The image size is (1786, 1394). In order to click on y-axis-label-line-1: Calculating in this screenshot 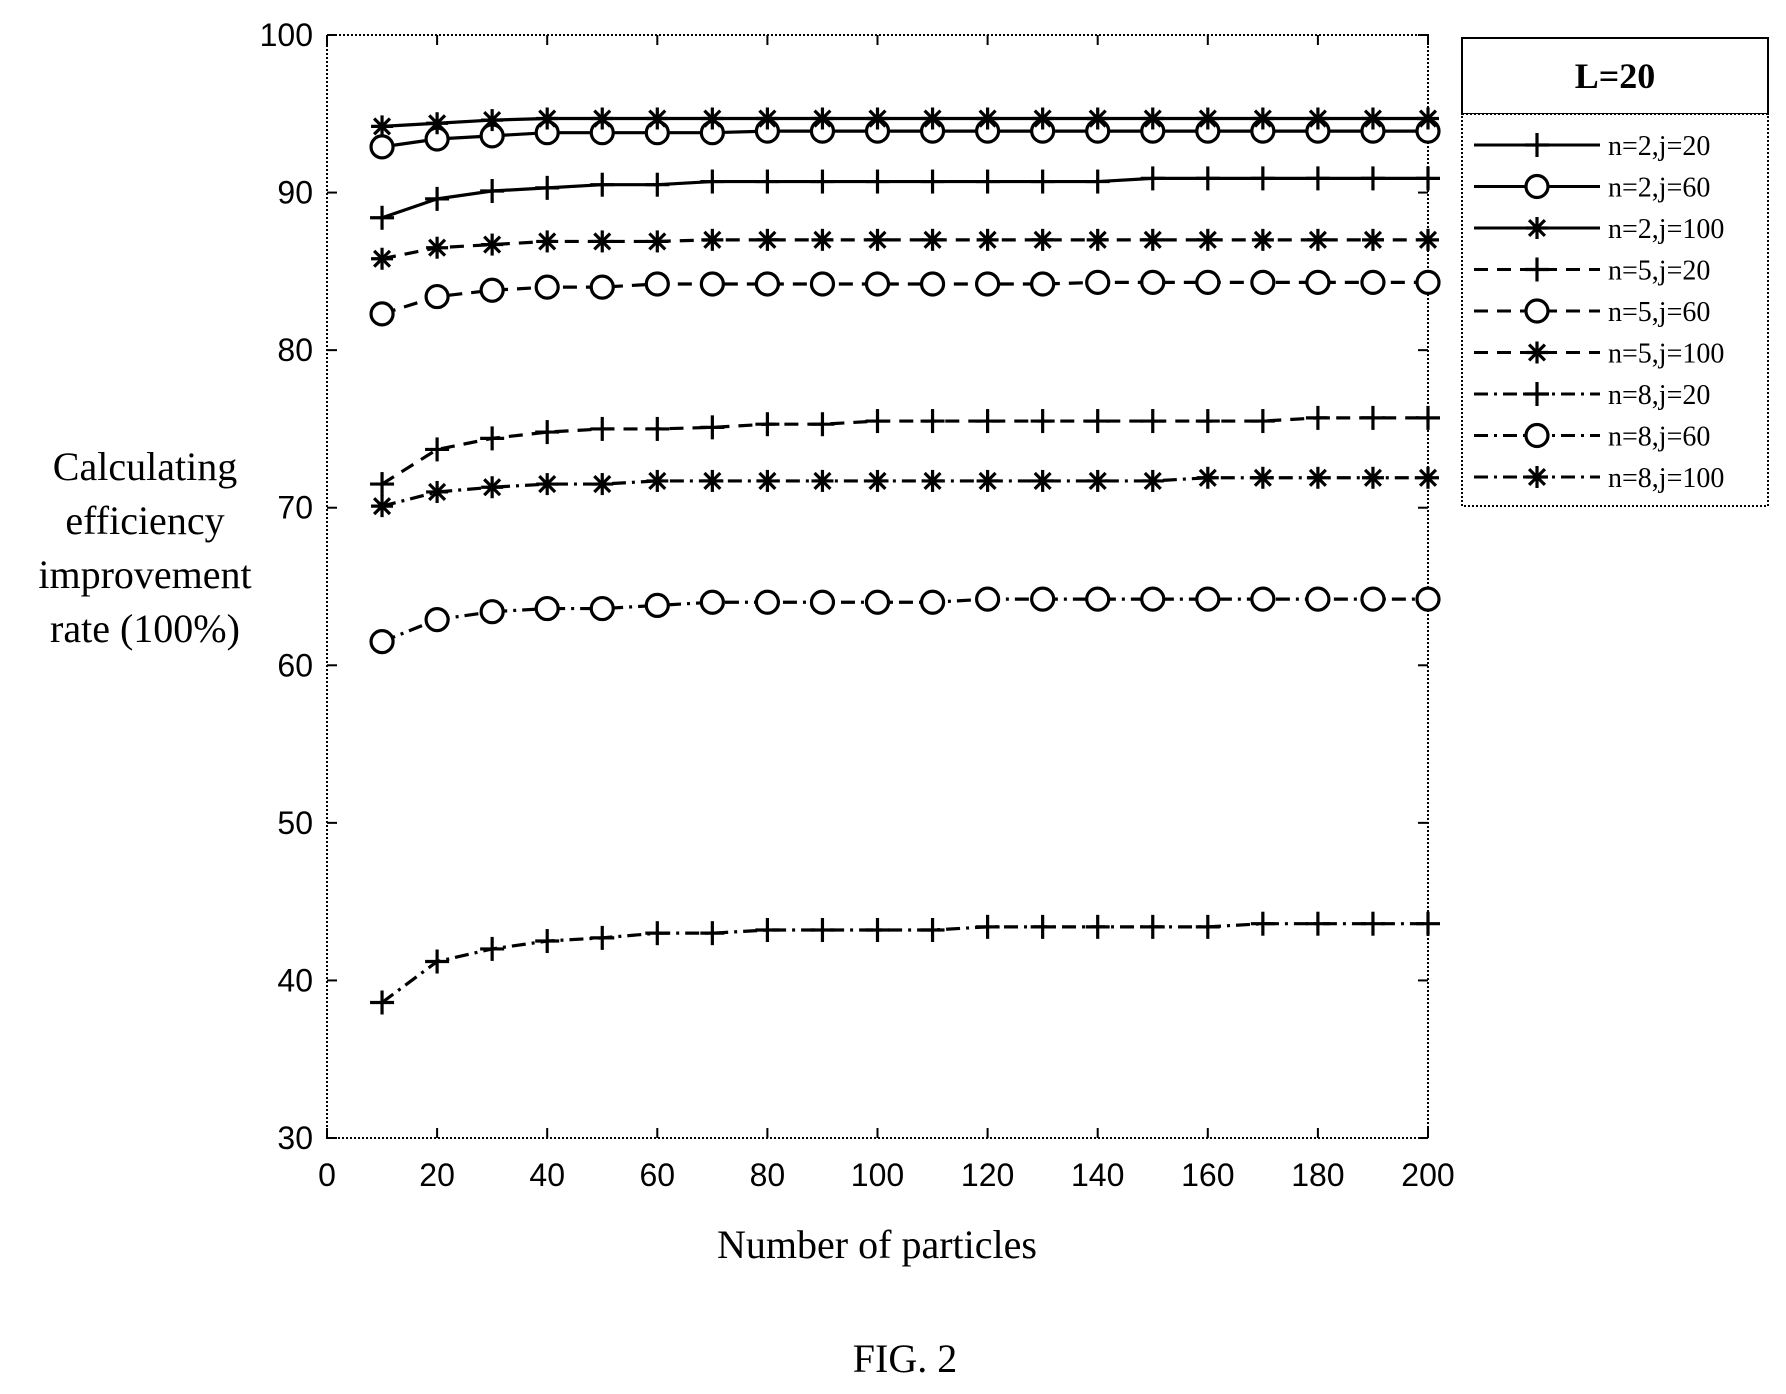, I will do `click(145, 466)`.